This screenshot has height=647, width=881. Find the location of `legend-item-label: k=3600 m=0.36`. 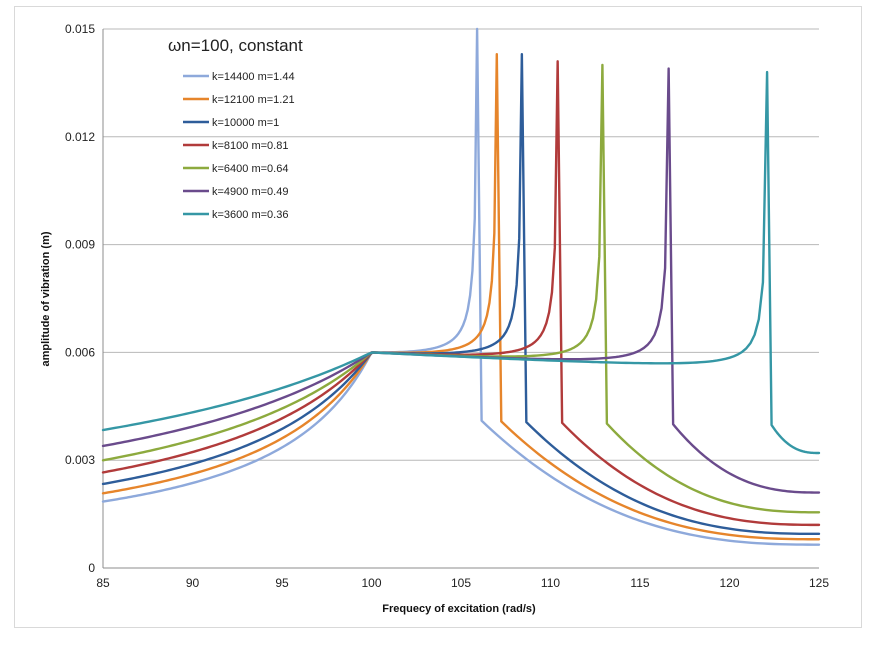

legend-item-label: k=3600 m=0.36 is located at coordinates (250, 215).